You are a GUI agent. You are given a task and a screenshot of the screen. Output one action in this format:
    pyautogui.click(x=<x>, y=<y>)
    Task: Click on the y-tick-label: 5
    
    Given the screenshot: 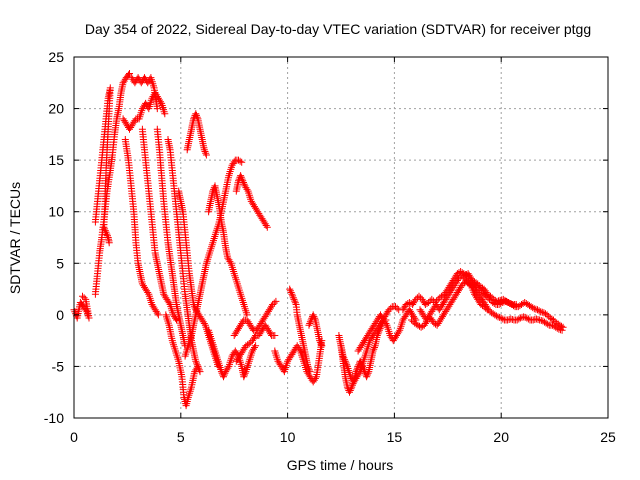 What is the action you would take?
    pyautogui.click(x=60, y=263)
    